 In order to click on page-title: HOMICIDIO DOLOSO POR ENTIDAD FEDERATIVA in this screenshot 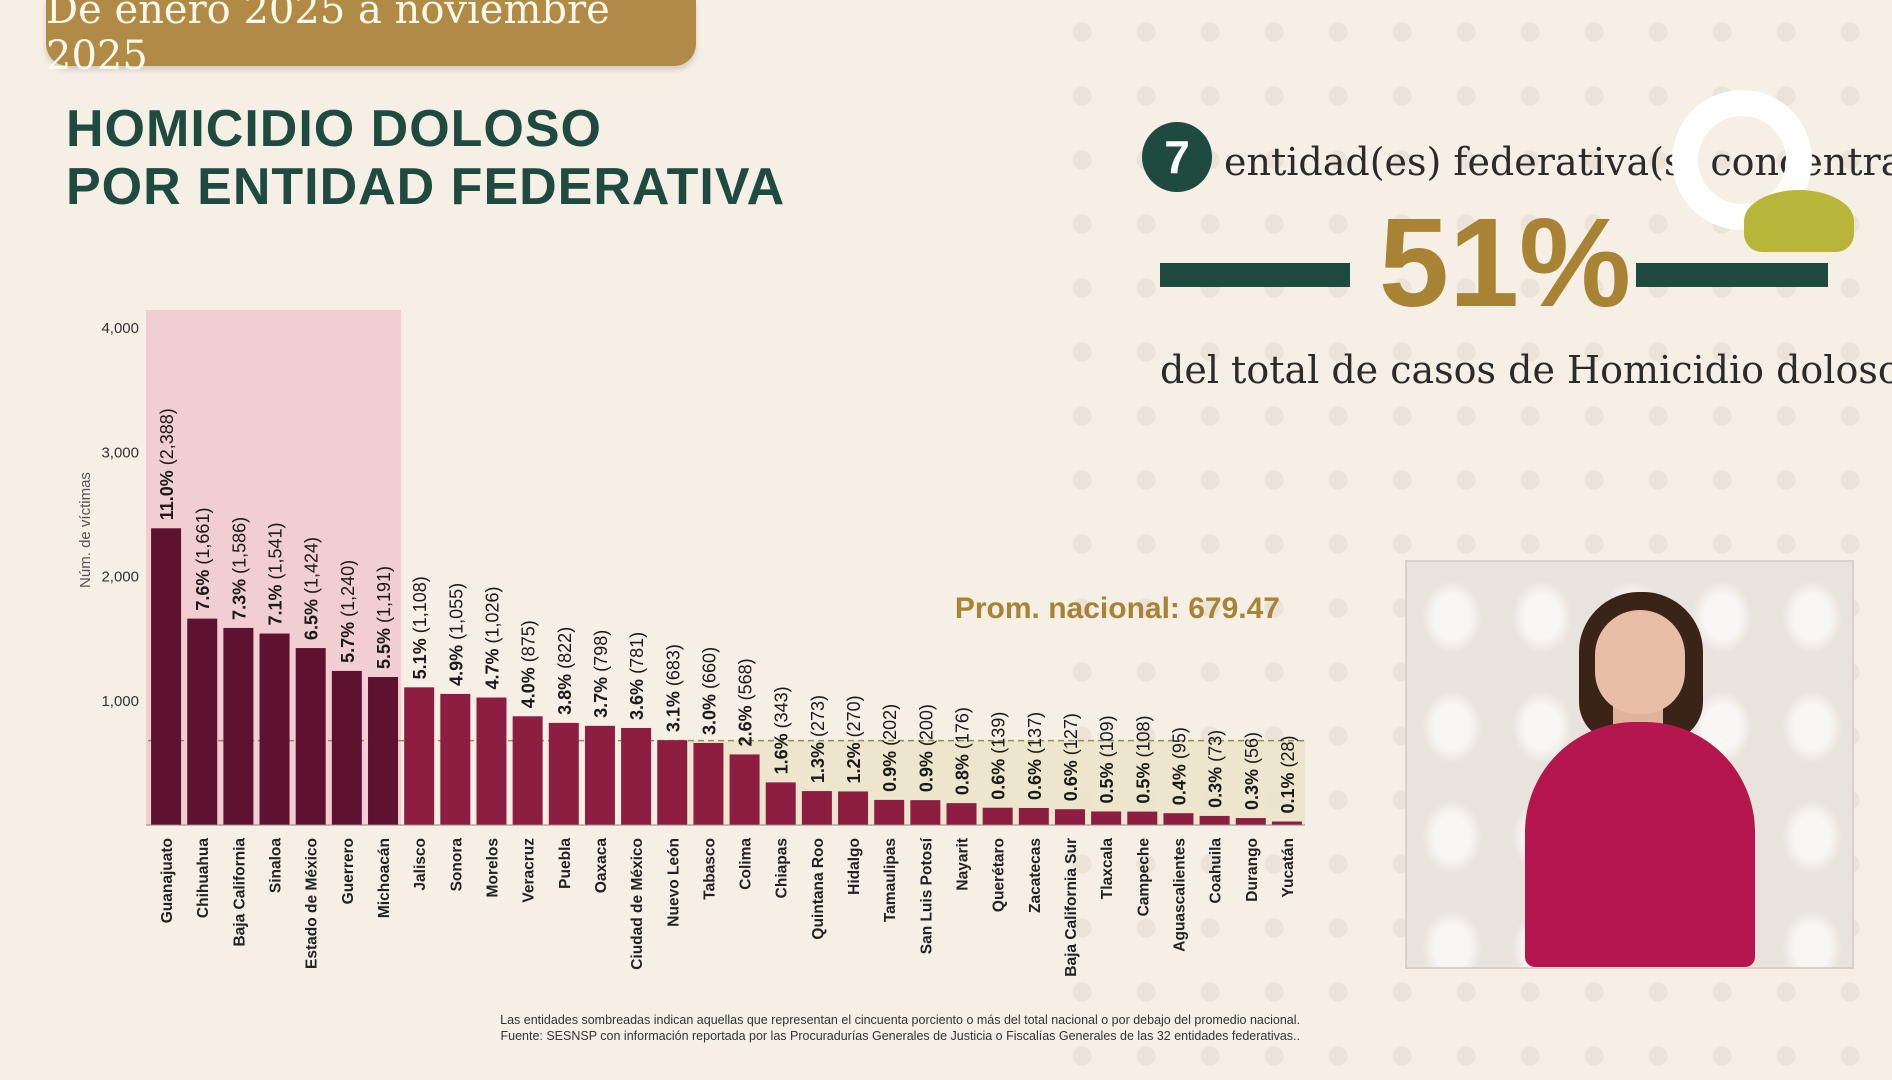, I will do `click(446, 158)`.